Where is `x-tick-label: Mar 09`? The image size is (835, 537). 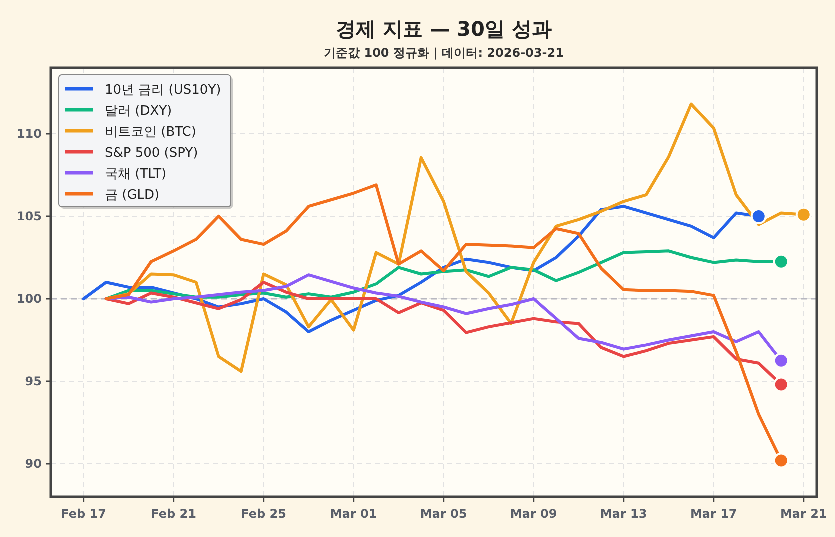
x-tick-label: Mar 09 is located at coordinates (534, 514).